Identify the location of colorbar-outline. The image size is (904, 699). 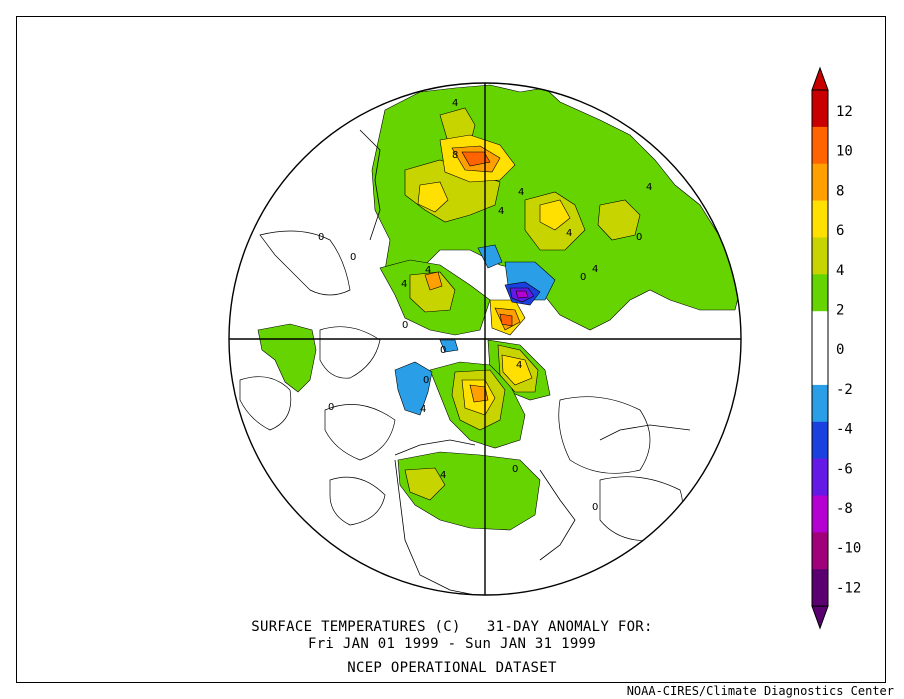
(820, 348).